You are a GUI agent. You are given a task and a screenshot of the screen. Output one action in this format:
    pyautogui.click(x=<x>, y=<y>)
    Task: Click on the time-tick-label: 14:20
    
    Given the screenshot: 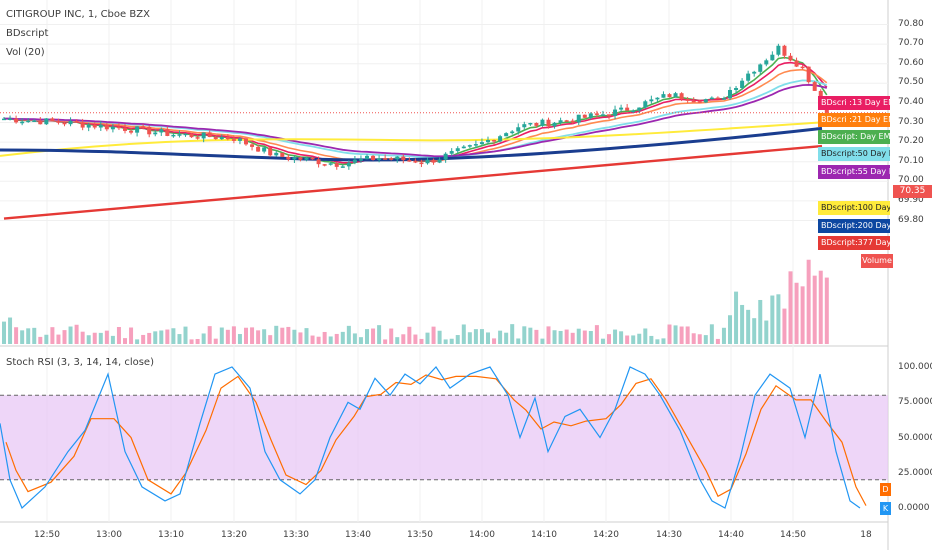 What is the action you would take?
    pyautogui.click(x=606, y=535)
    